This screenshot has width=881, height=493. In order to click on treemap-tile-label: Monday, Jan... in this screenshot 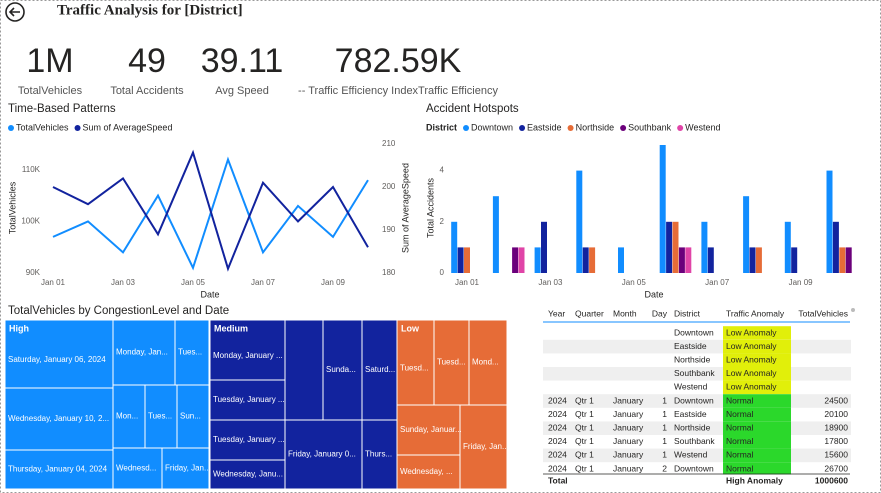, I will do `click(142, 352)`.